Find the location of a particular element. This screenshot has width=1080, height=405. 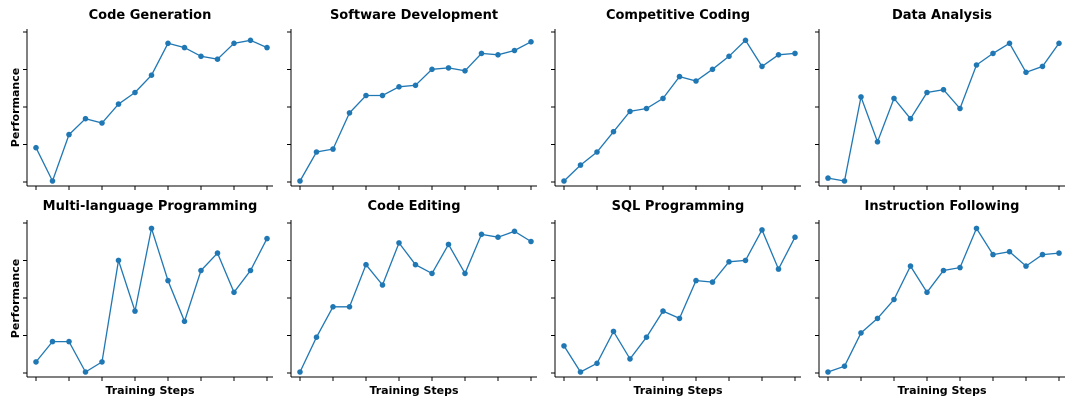

y-axis-label: Performance is located at coordinates (15, 107).